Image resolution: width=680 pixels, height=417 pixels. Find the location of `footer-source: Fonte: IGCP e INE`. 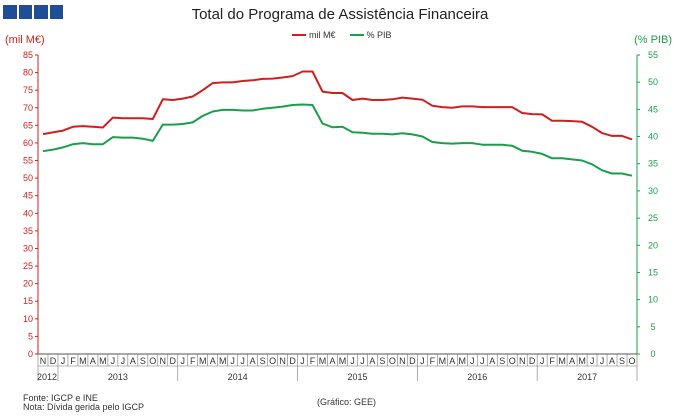

footer-source: Fonte: IGCP e INE is located at coordinates (60, 398).